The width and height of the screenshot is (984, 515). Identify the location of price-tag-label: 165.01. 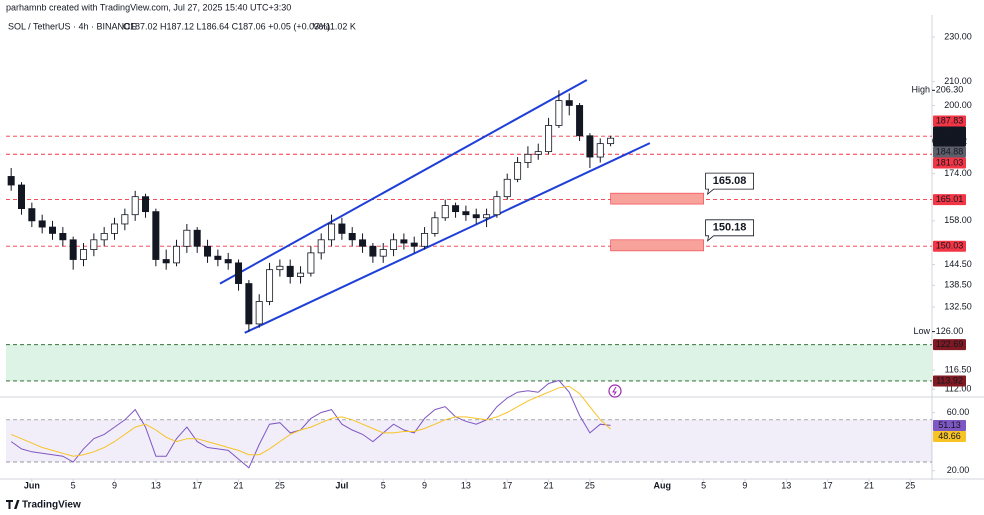
(950, 199).